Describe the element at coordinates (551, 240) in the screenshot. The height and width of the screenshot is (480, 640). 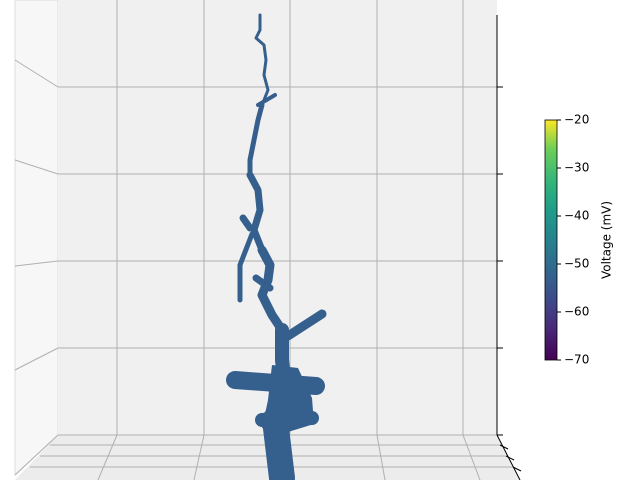
I see `colorbar` at that location.